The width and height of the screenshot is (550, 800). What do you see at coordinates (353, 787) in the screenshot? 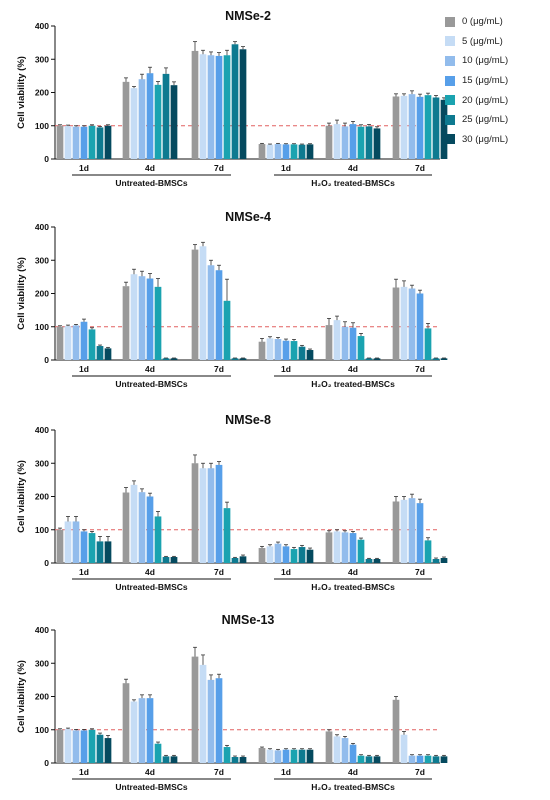
I see `group-label: H₂O₂ treated-BMSCs` at bounding box center [353, 787].